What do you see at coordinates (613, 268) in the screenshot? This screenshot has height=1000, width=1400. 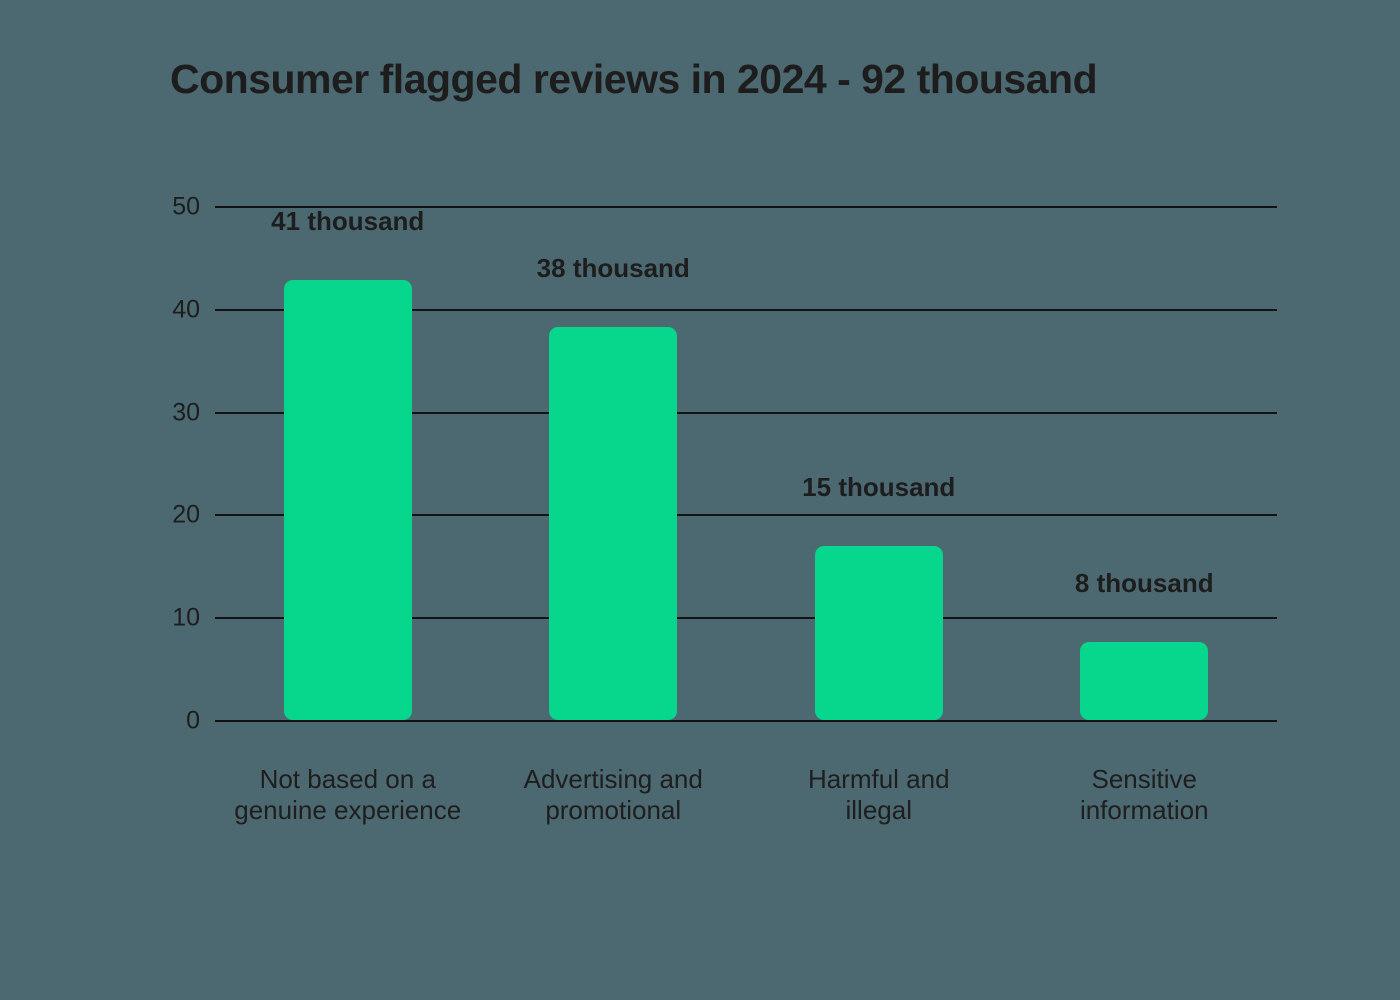 I see `bar-value-label: 38 thousand` at bounding box center [613, 268].